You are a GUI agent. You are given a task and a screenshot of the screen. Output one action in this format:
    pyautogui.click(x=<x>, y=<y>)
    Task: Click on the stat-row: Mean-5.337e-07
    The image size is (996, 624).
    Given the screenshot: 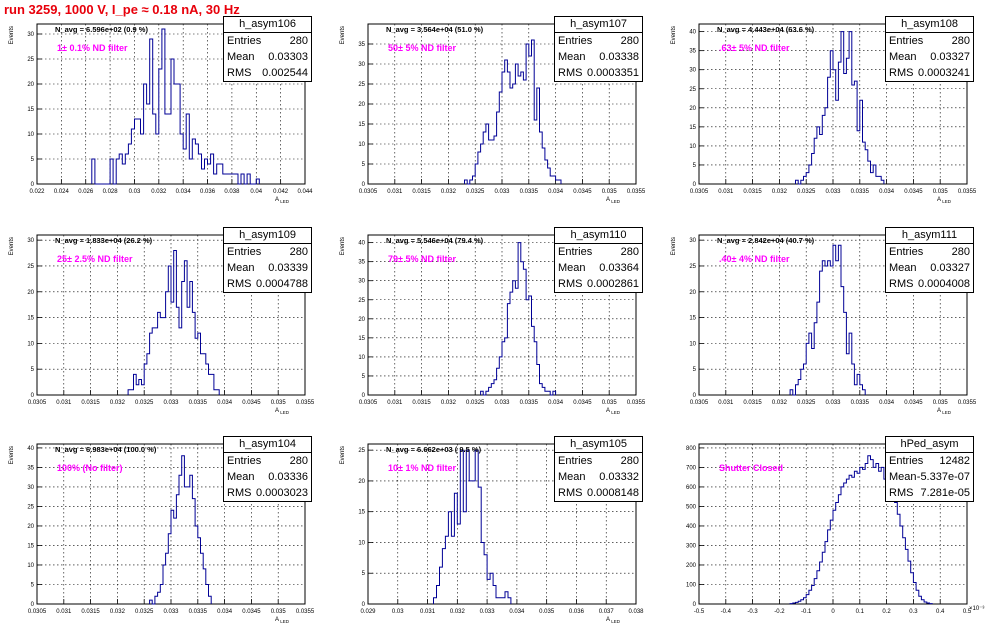 What is the action you would take?
    pyautogui.click(x=929, y=477)
    